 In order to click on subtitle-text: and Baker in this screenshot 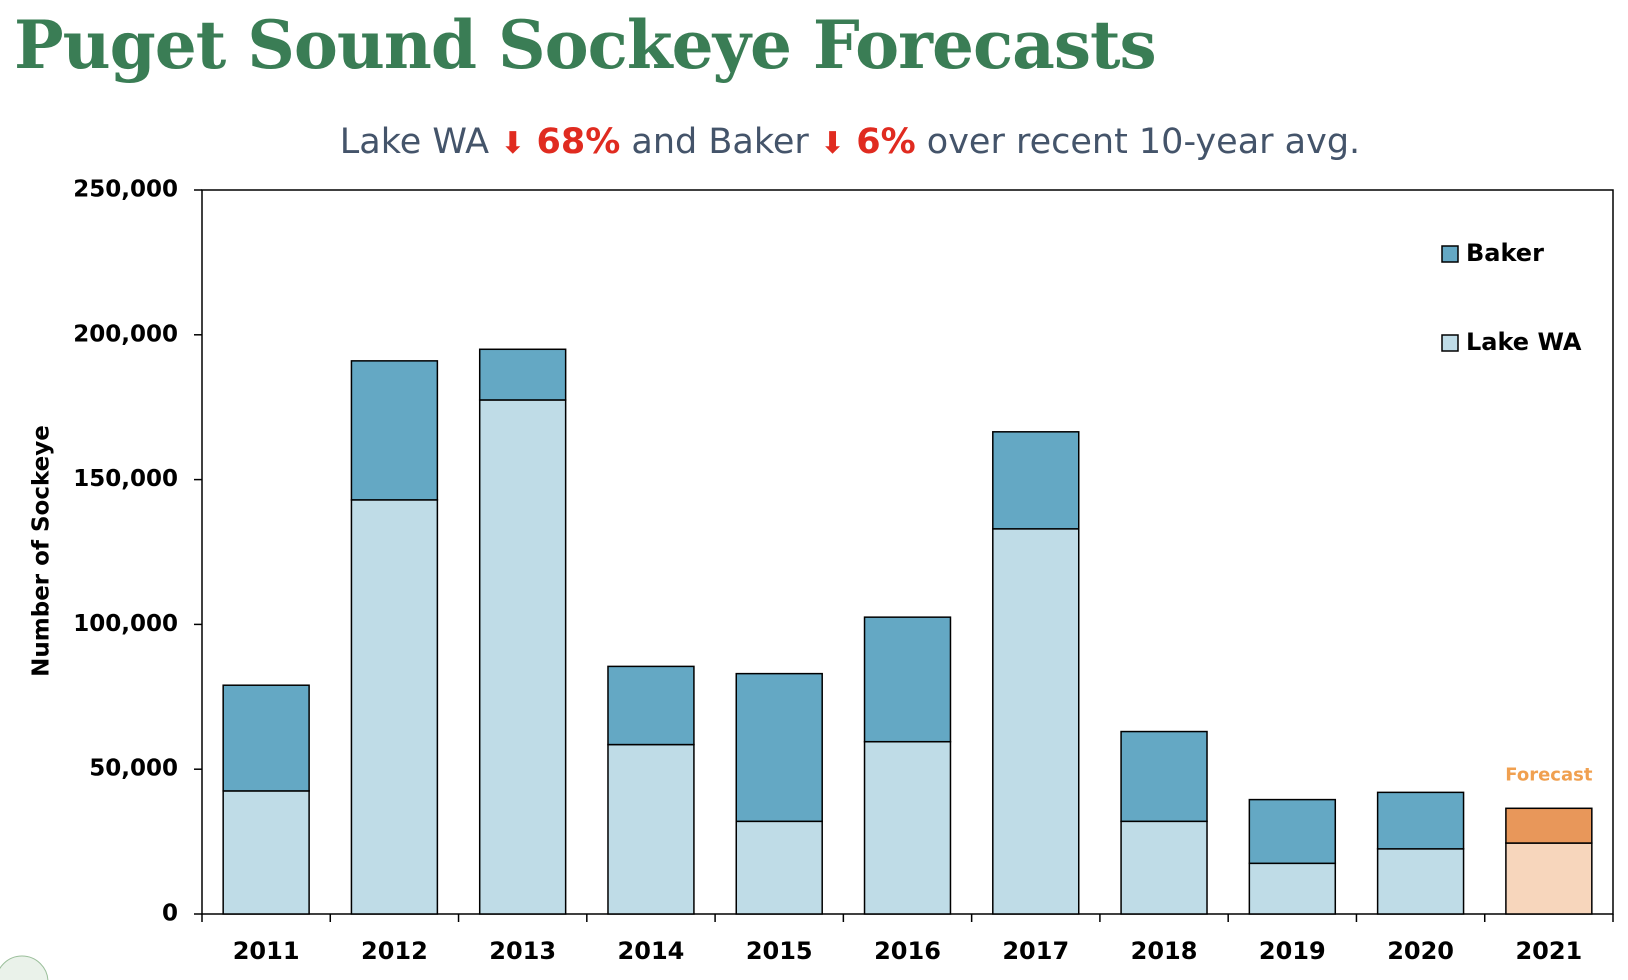, I will do `click(720, 142)`.